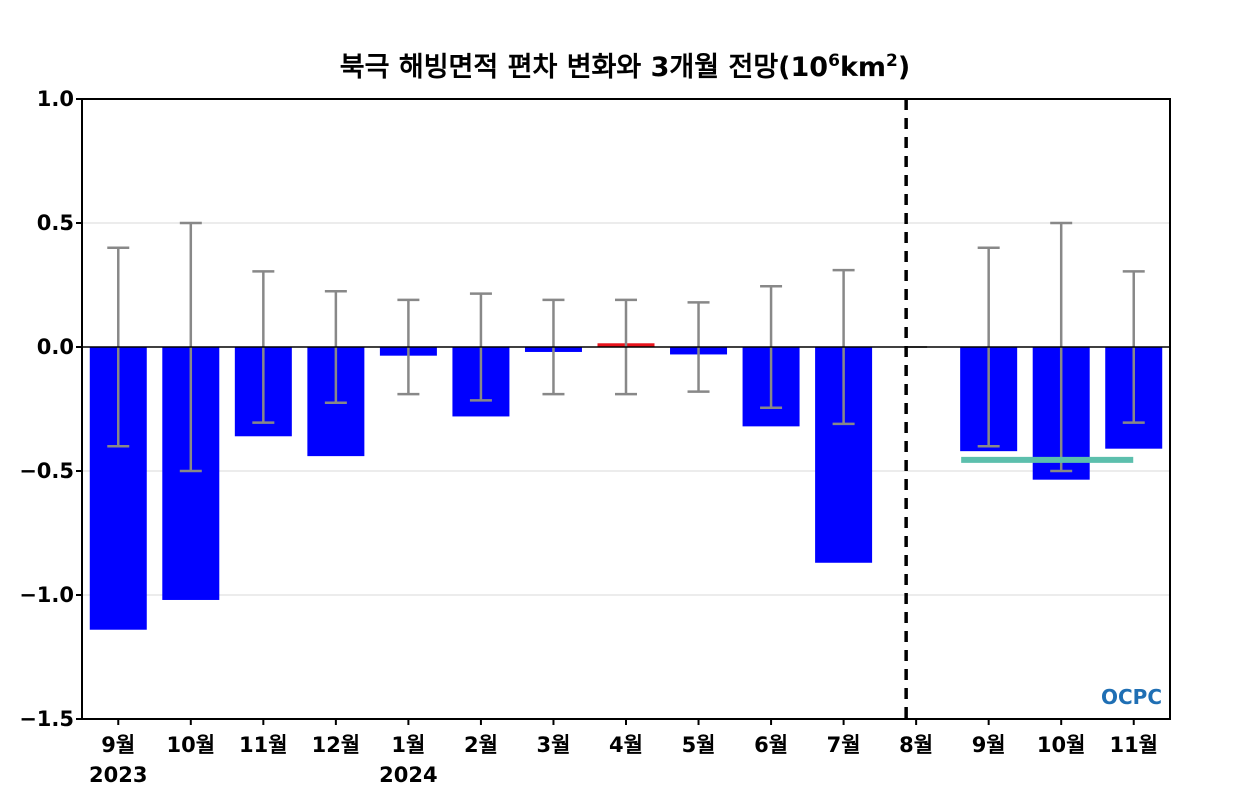 Image resolution: width=1250 pixels, height=800 pixels. What do you see at coordinates (55, 99) in the screenshot?
I see `y-tick-label: 1.0` at bounding box center [55, 99].